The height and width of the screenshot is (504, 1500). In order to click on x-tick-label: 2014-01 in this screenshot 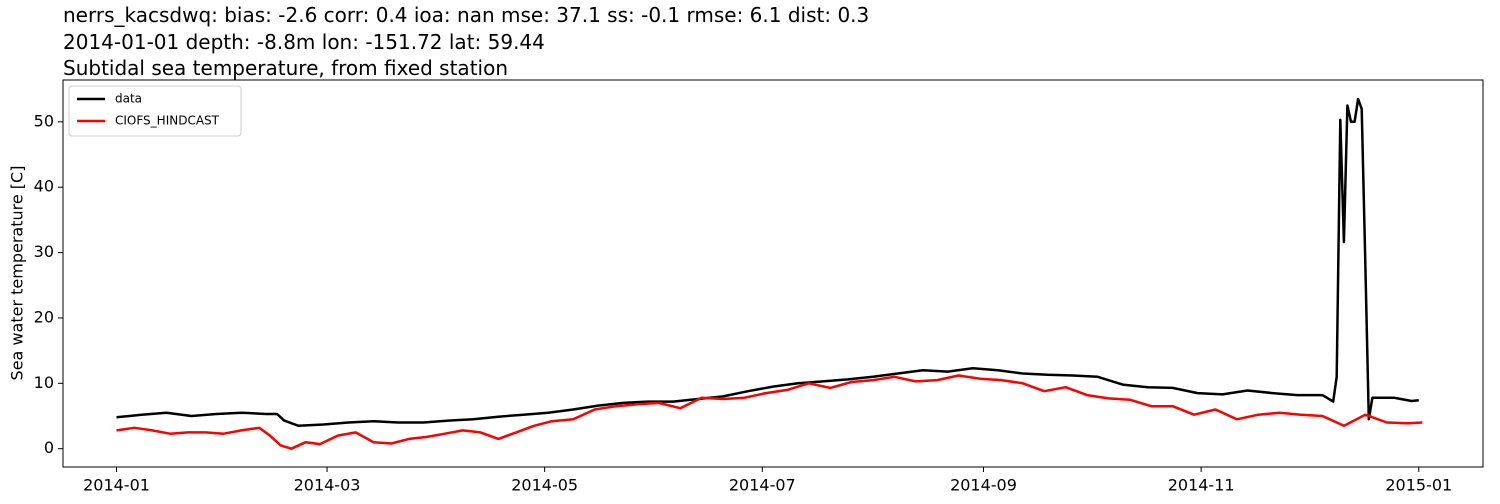, I will do `click(116, 485)`.